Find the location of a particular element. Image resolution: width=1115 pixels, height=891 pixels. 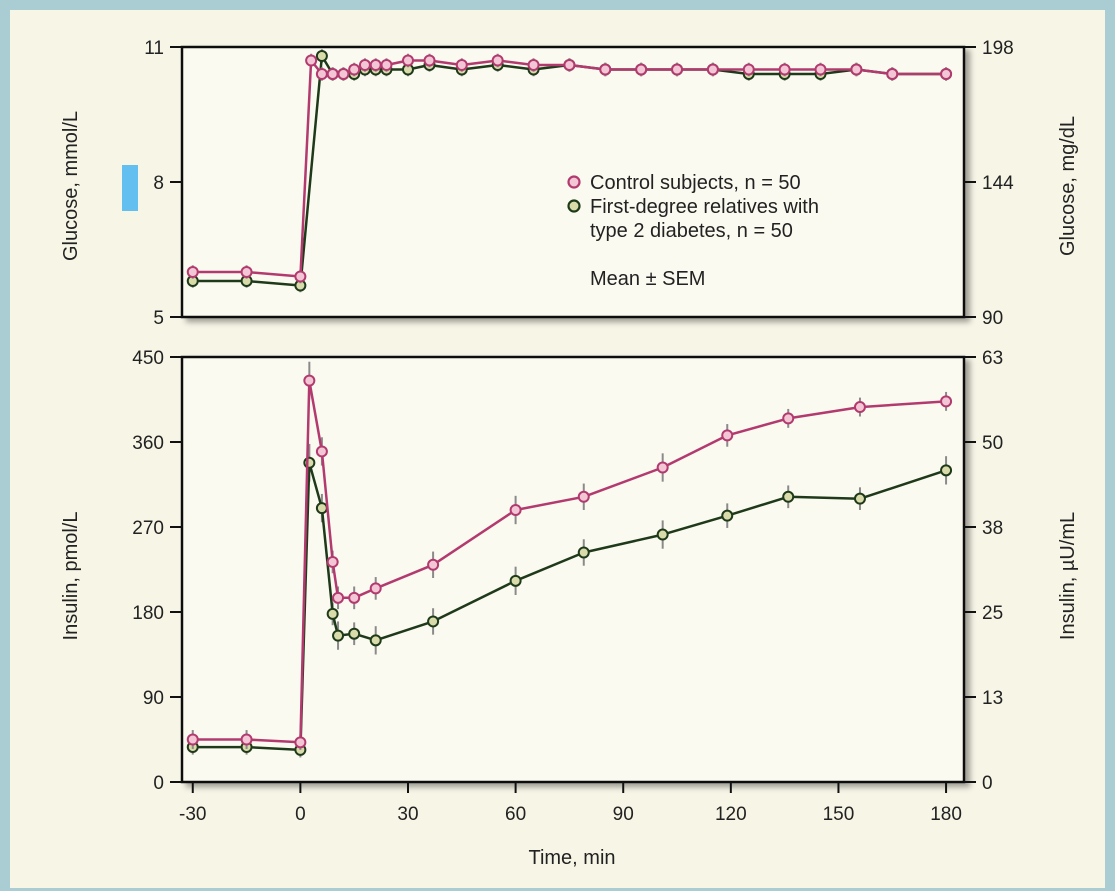

xtick-label: 60 is located at coordinates (515, 814).